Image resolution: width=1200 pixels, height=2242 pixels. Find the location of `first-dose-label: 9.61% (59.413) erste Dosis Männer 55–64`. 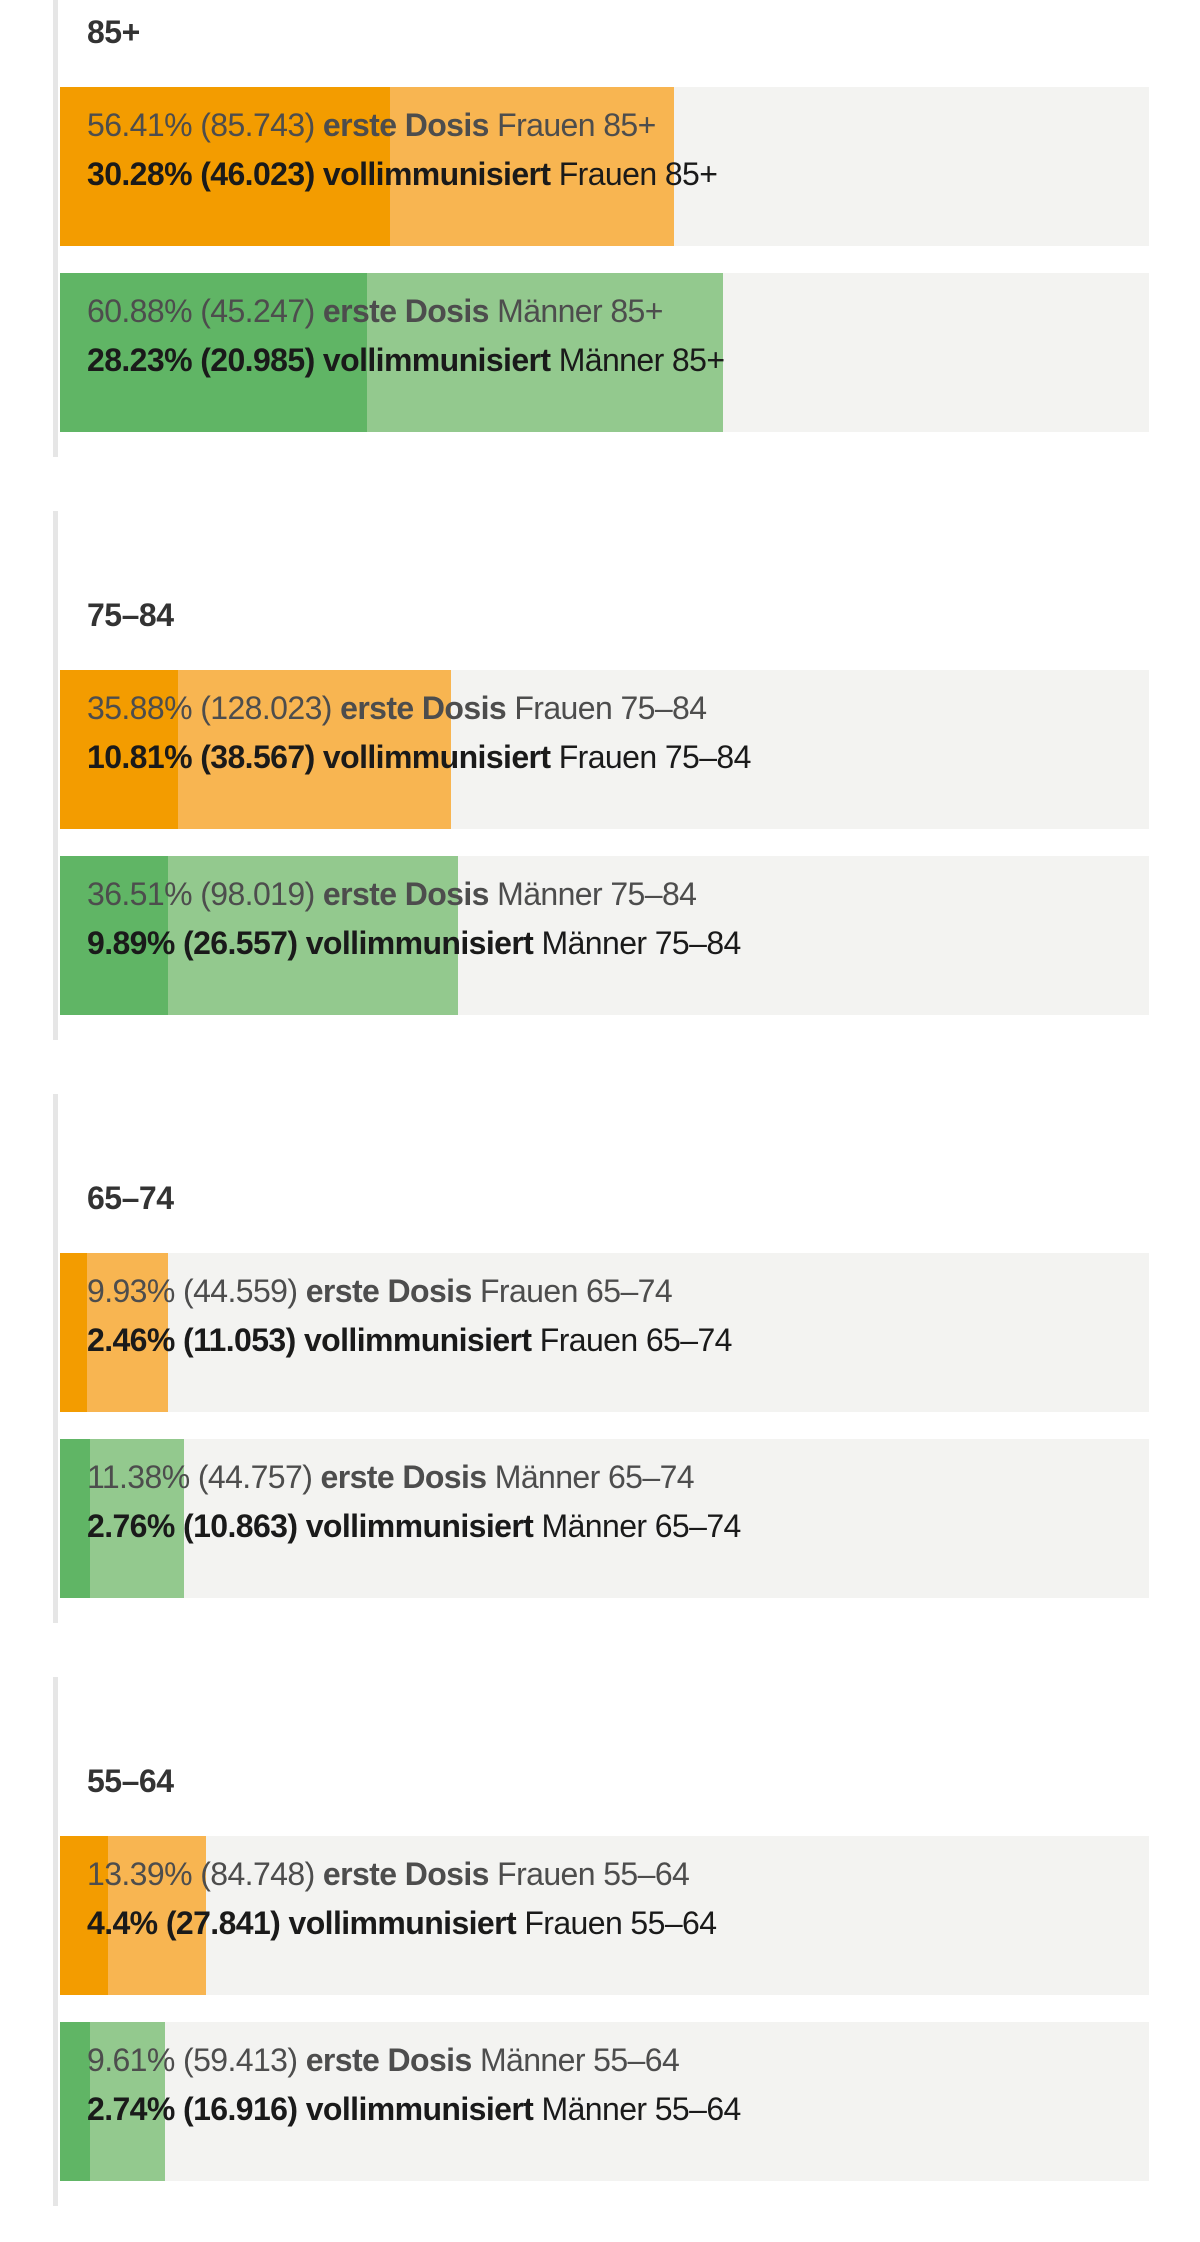

first-dose-label: 9.61% (59.413) erste Dosis Männer 55–64 is located at coordinates (383, 2060).